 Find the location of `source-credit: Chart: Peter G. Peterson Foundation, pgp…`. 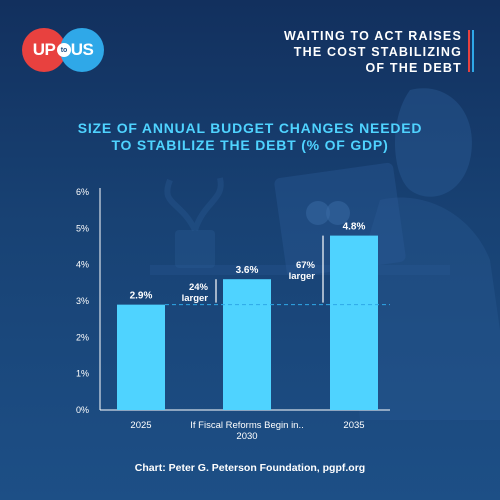

source-credit: Chart: Peter G. Peterson Foundation, pgp… is located at coordinates (250, 468).